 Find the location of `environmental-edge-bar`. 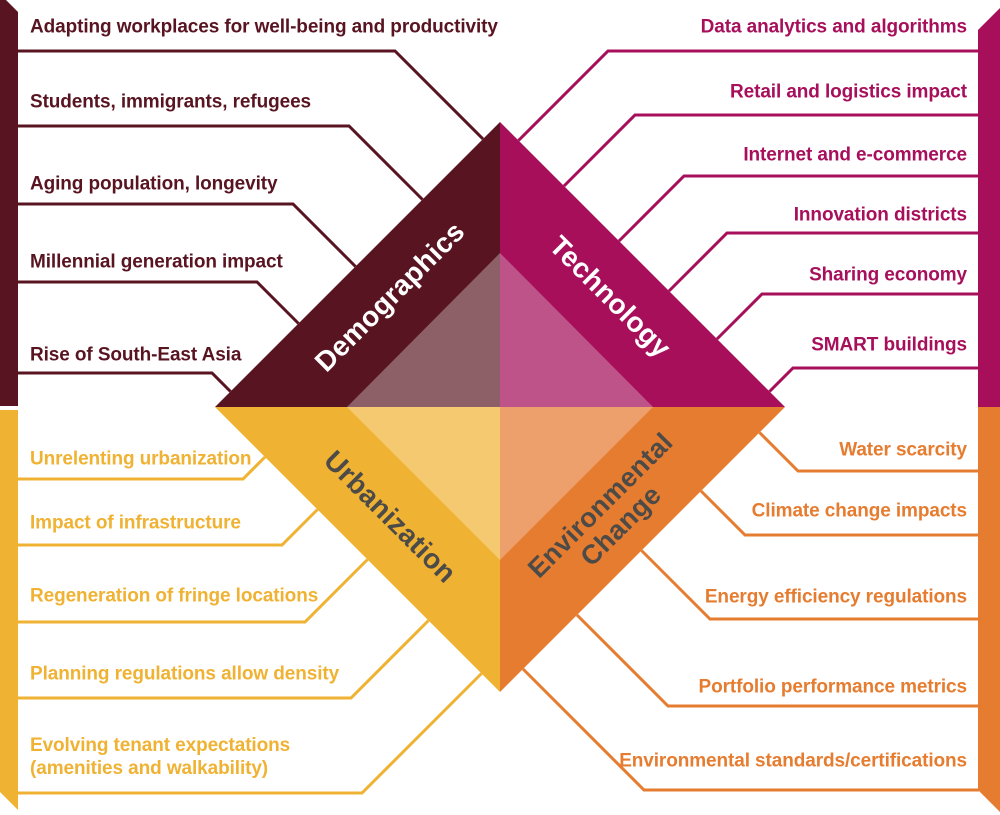

environmental-edge-bar is located at coordinates (989, 609).